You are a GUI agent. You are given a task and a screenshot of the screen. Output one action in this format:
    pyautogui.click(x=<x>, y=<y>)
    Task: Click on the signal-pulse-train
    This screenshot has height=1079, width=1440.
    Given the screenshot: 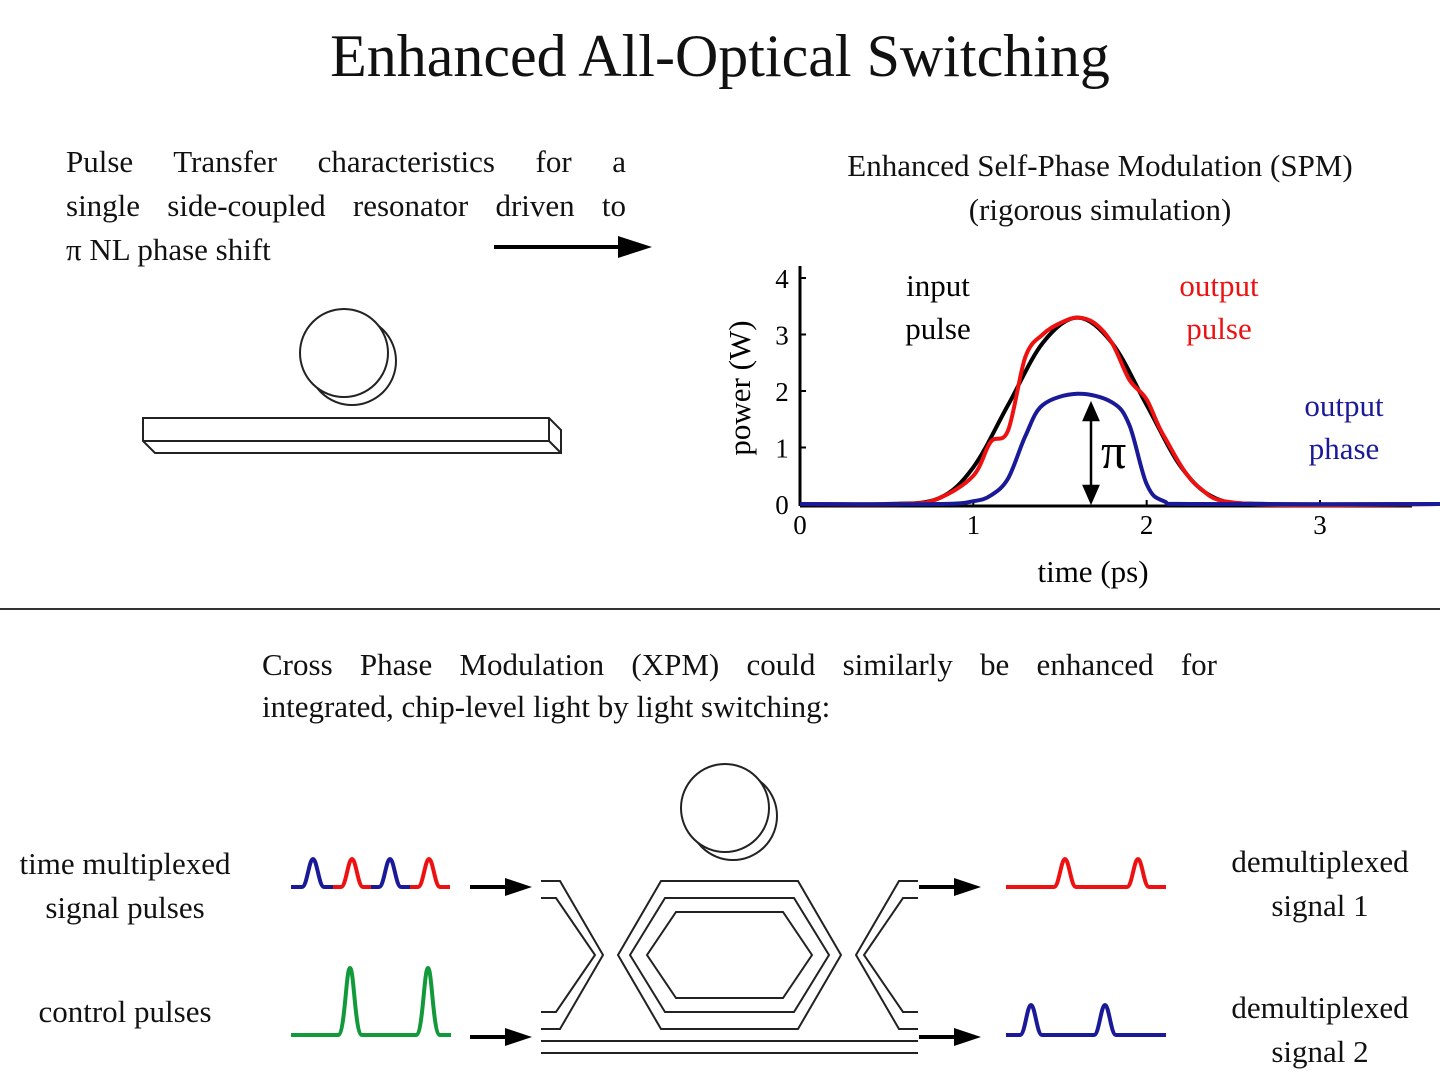 What is the action you would take?
    pyautogui.click(x=370, y=873)
    